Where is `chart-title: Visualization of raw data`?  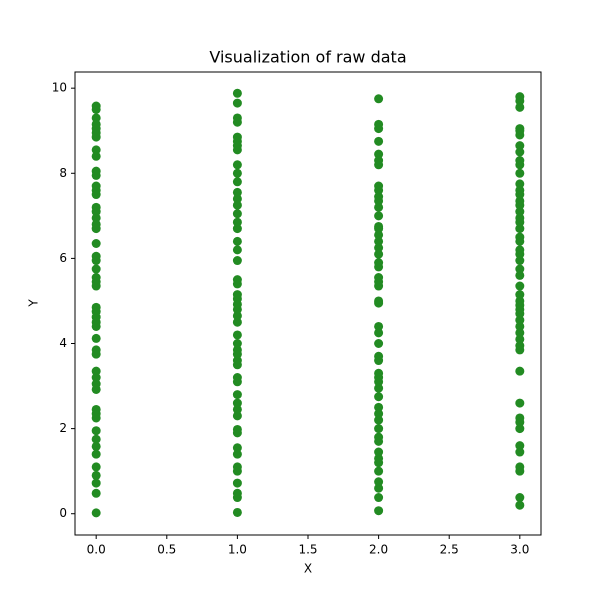 chart-title: Visualization of raw data is located at coordinates (307, 57).